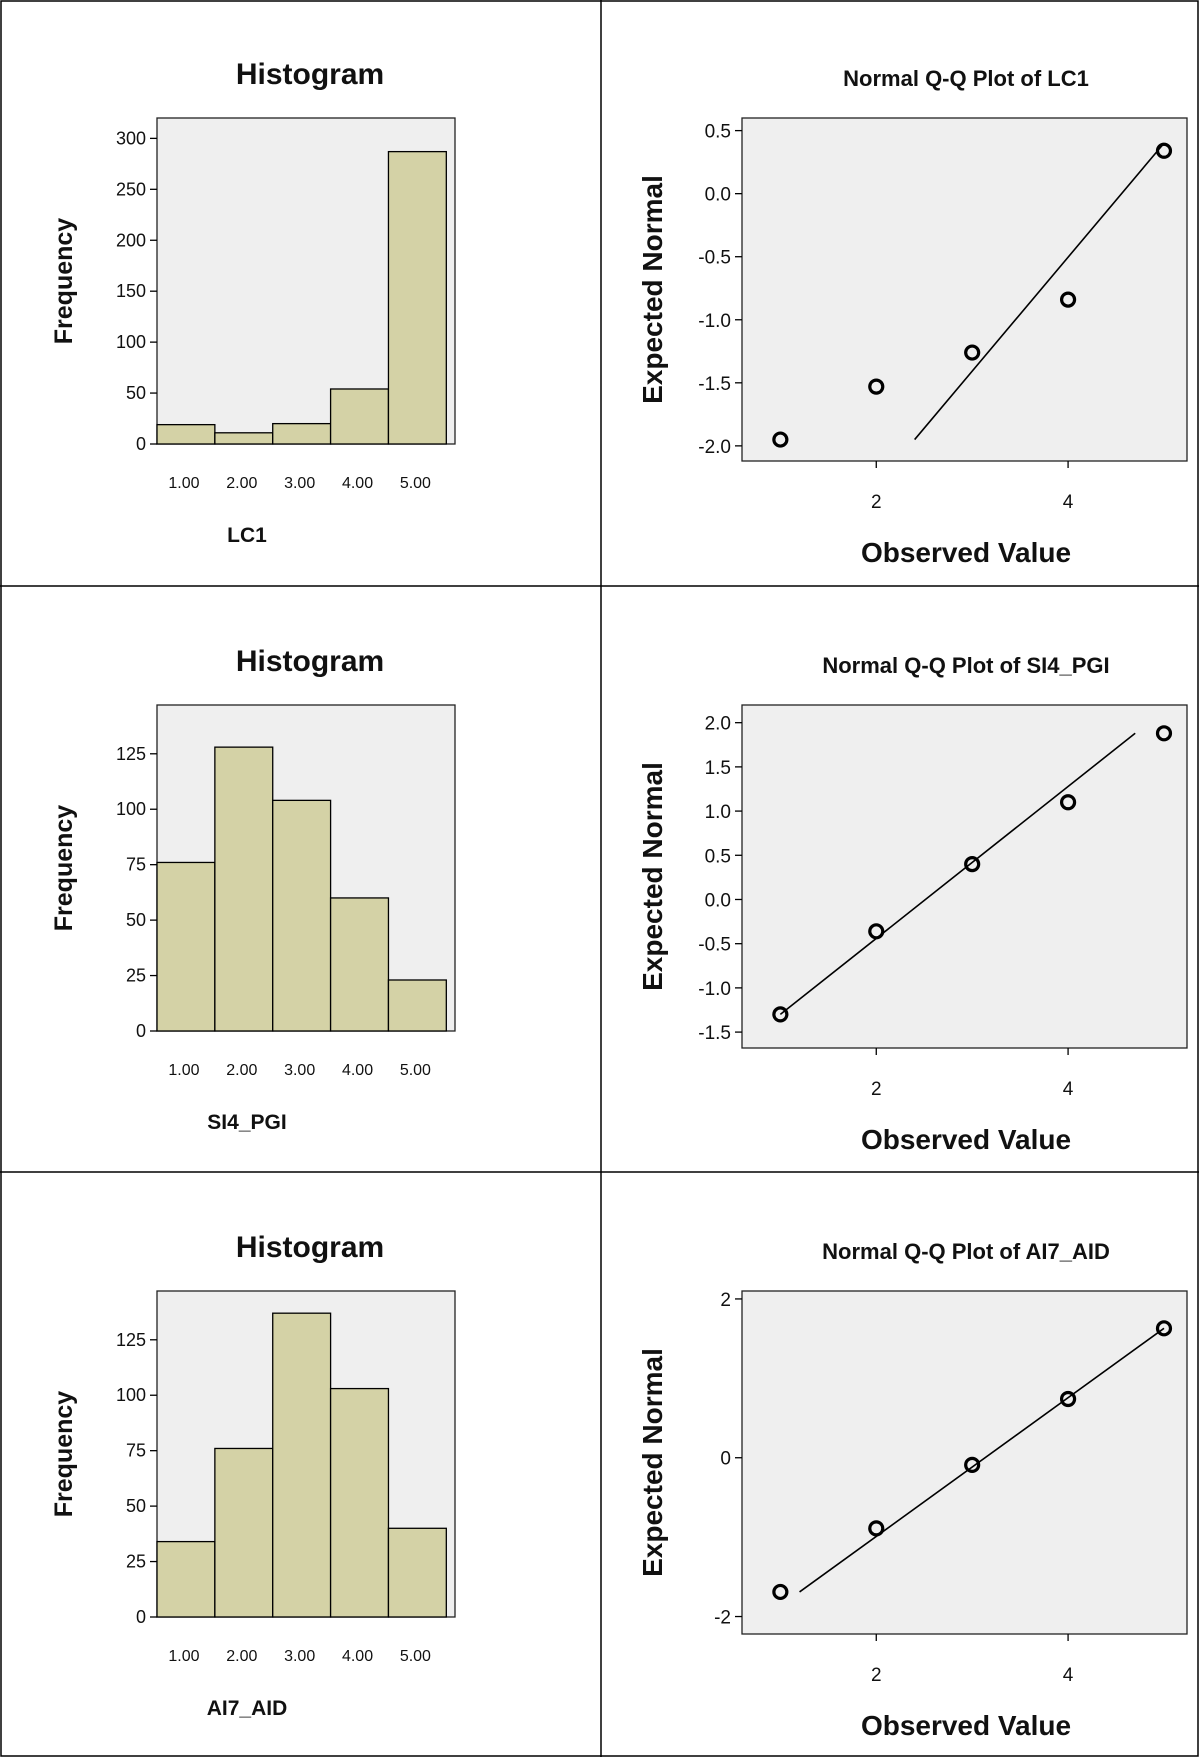 The width and height of the screenshot is (1199, 1757). What do you see at coordinates (965, 665) in the screenshot?
I see `chart-title: Normal Q-Q Plot of SI4_PGI` at bounding box center [965, 665].